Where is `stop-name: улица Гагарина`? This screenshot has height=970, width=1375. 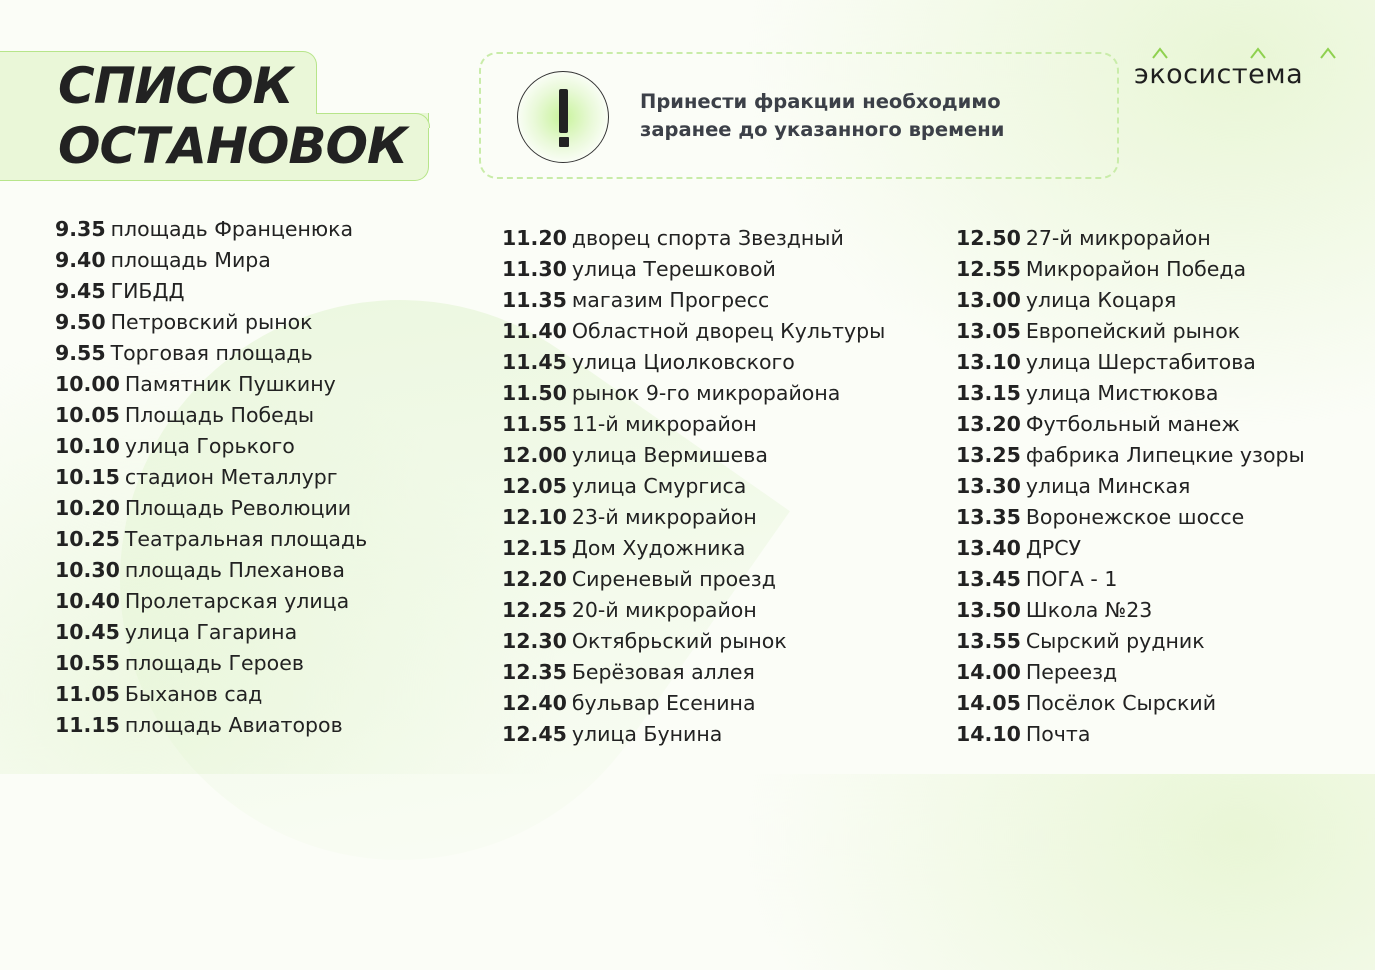
stop-name: улица Гагарина is located at coordinates (211, 632).